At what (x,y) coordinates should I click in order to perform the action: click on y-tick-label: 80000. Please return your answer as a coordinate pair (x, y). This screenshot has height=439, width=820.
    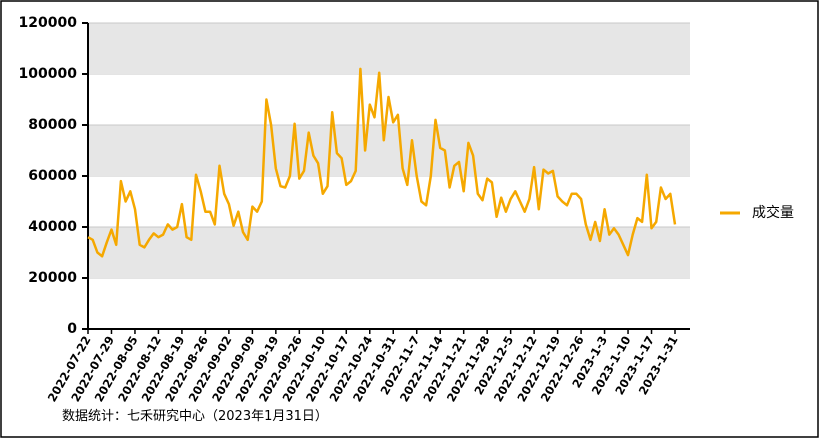
    Looking at the image, I should click on (52, 125).